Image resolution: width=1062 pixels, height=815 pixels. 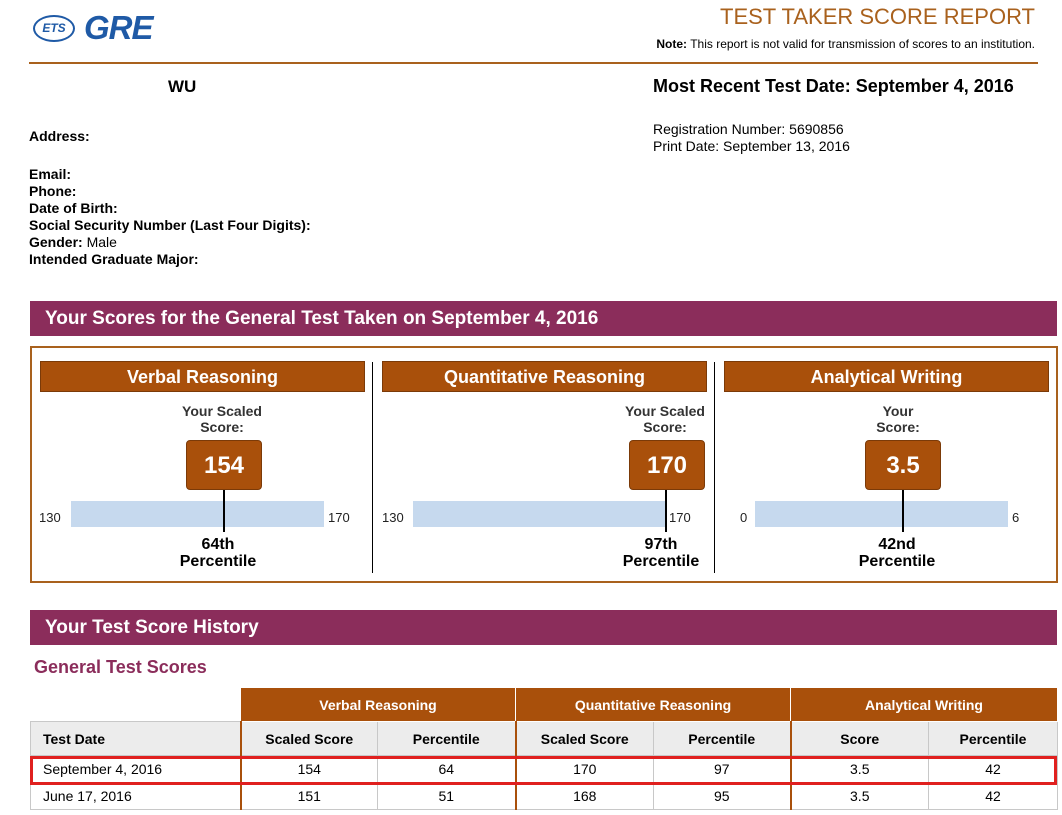 What do you see at coordinates (197, 514) in the screenshot?
I see `verbal-score-bar` at bounding box center [197, 514].